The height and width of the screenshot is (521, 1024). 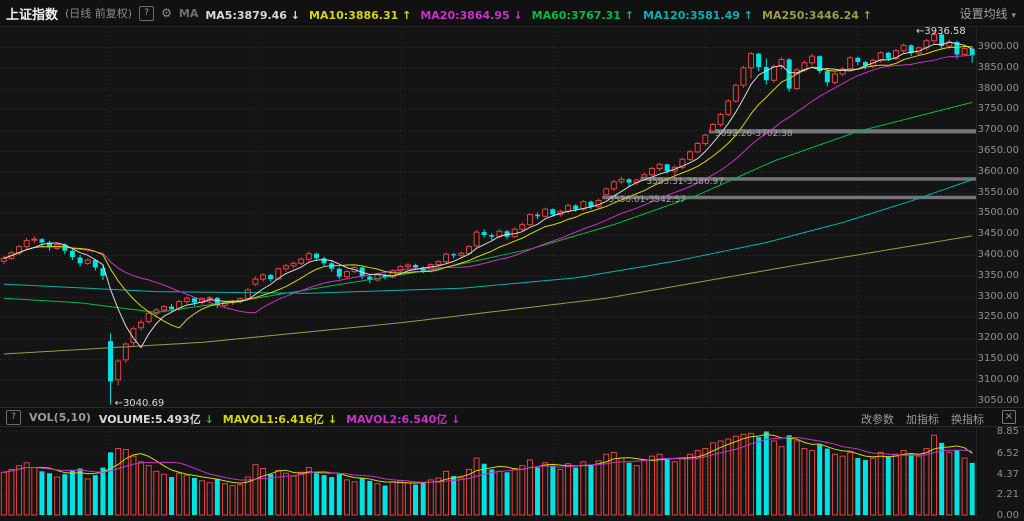 I want to click on volume-axis-label: 4.37, so click(x=1007, y=474).